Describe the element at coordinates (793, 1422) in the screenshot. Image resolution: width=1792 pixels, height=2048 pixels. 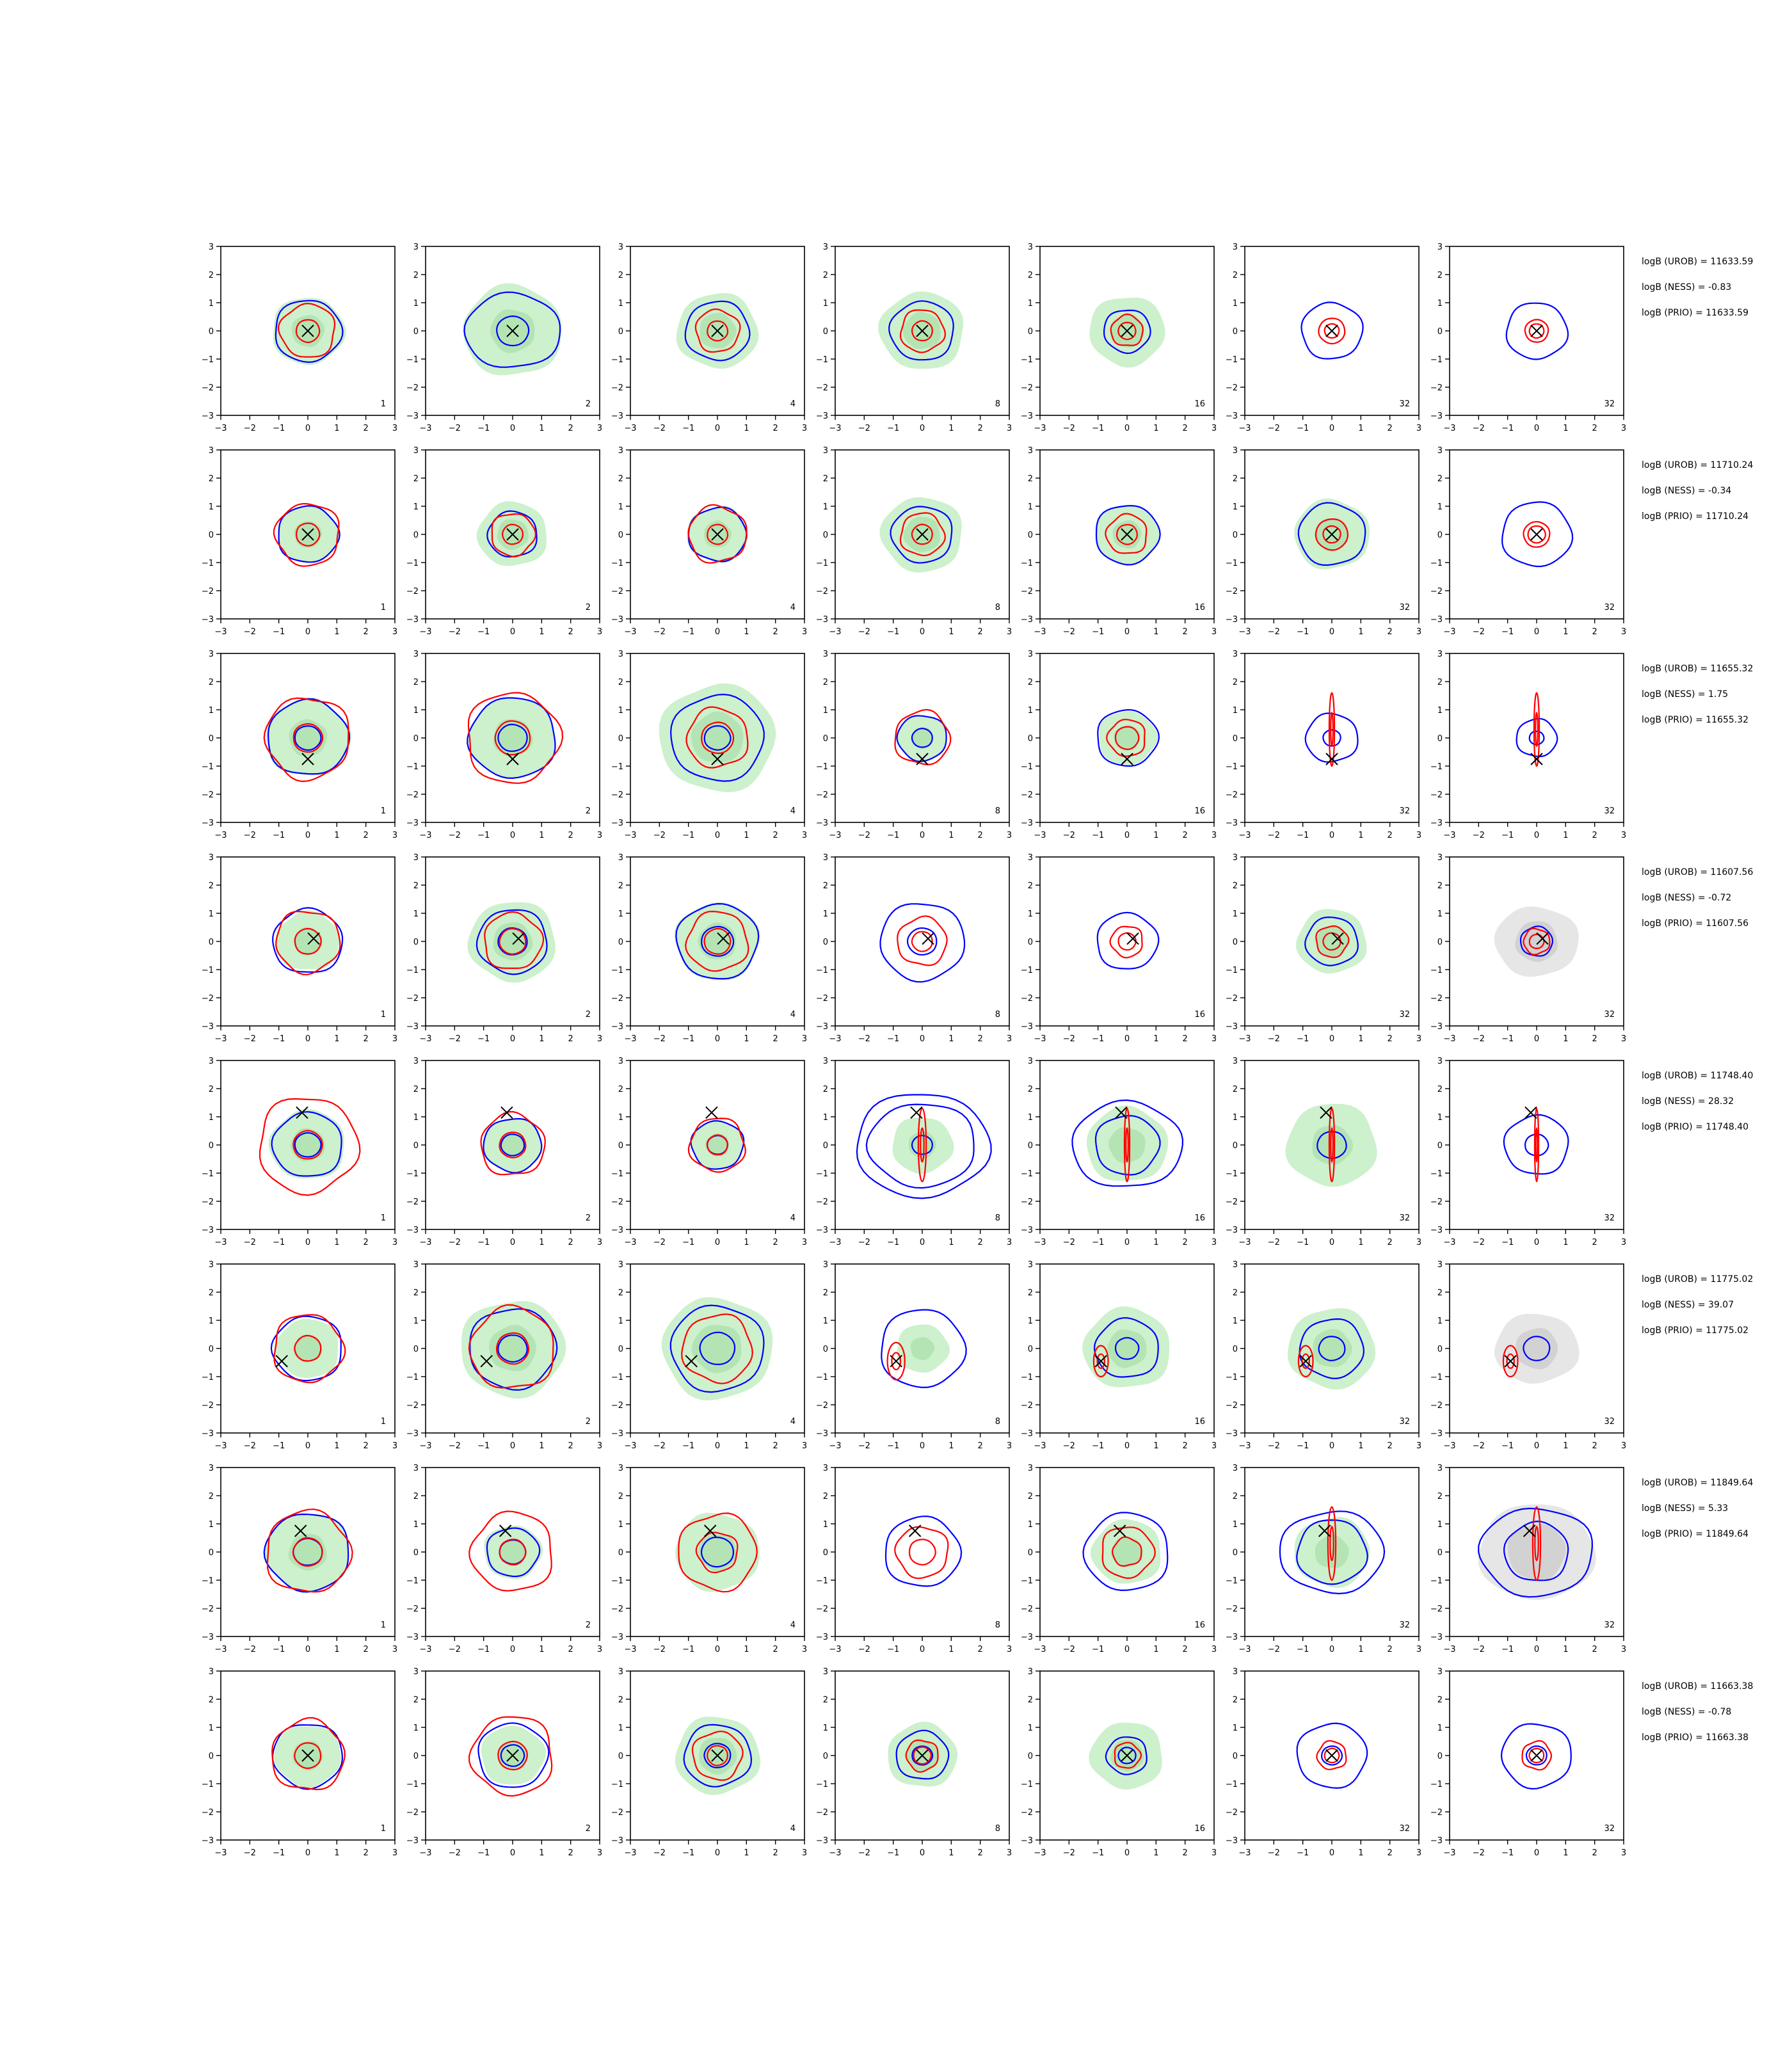
I see `panel-corner-label: 4` at that location.